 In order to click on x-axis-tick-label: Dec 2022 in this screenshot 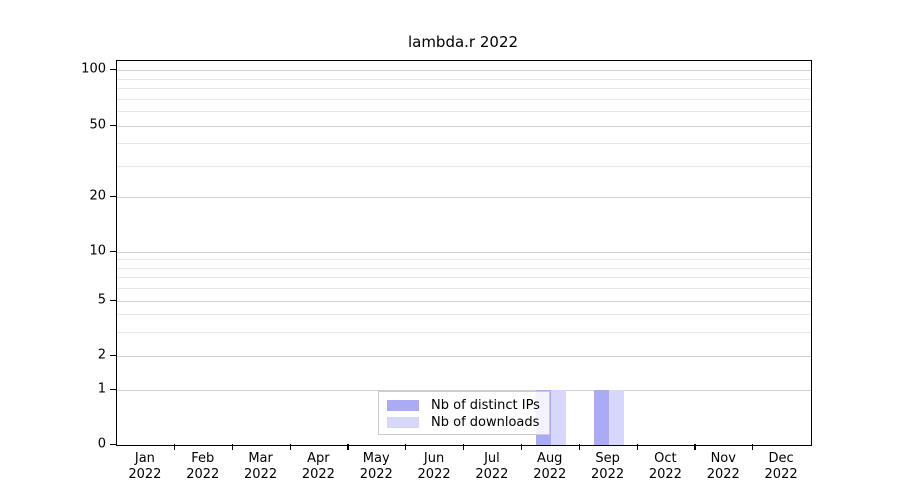, I will do `click(781, 467)`.